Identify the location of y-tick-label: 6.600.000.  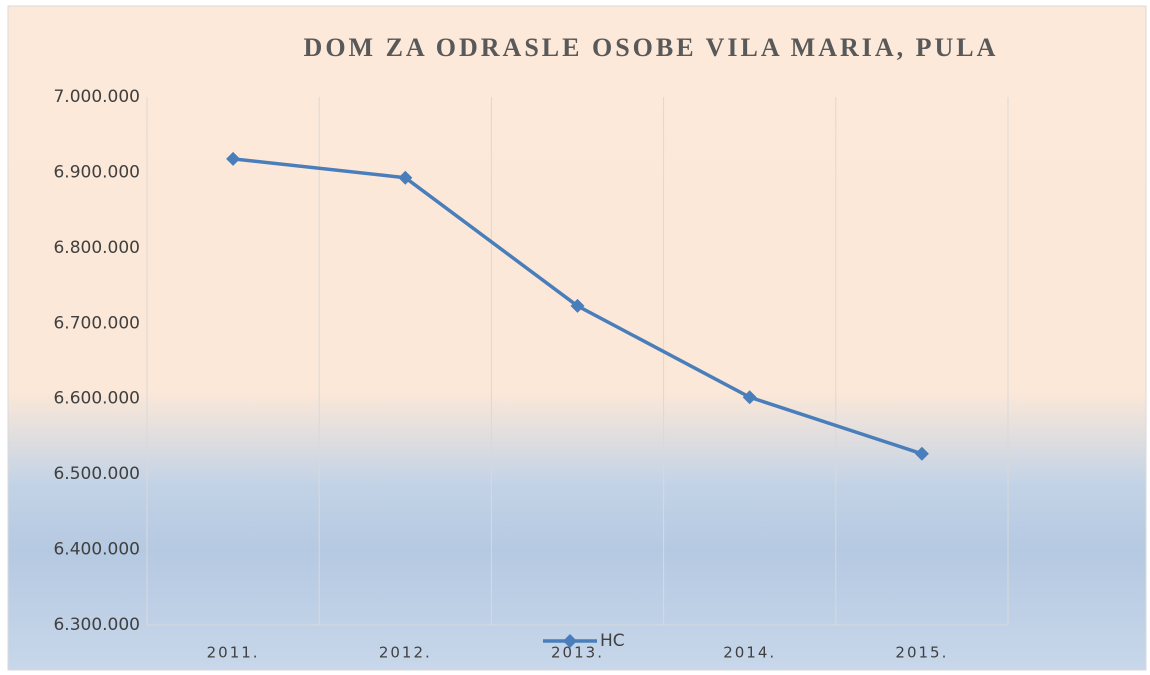
(96, 399).